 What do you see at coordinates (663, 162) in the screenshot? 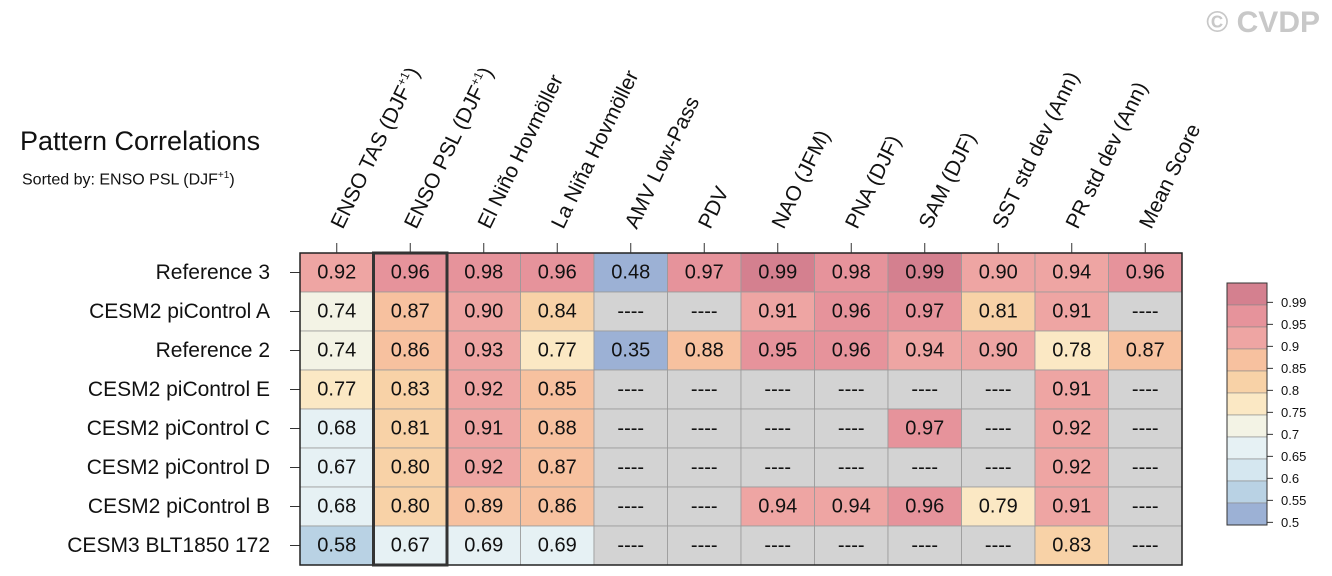
I see `column-label-text: AMV Low-Pass` at bounding box center [663, 162].